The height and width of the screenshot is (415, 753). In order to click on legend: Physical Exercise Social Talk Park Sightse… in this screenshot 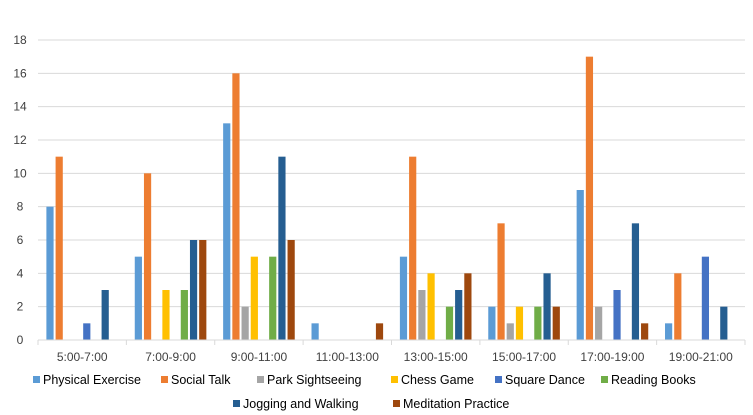, I will do `click(364, 392)`.